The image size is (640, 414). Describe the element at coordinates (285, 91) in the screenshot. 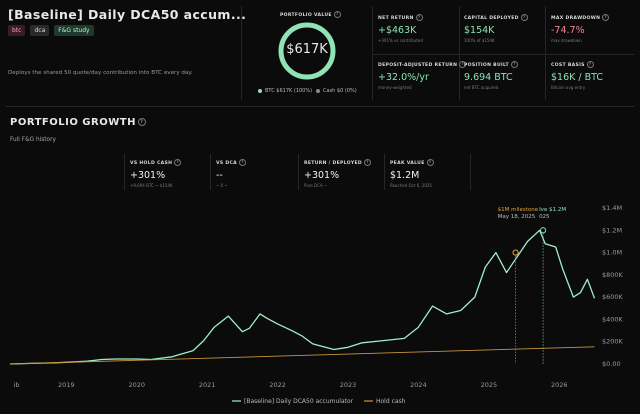

I see `legend-btc: BTC $617K (100%)` at that location.